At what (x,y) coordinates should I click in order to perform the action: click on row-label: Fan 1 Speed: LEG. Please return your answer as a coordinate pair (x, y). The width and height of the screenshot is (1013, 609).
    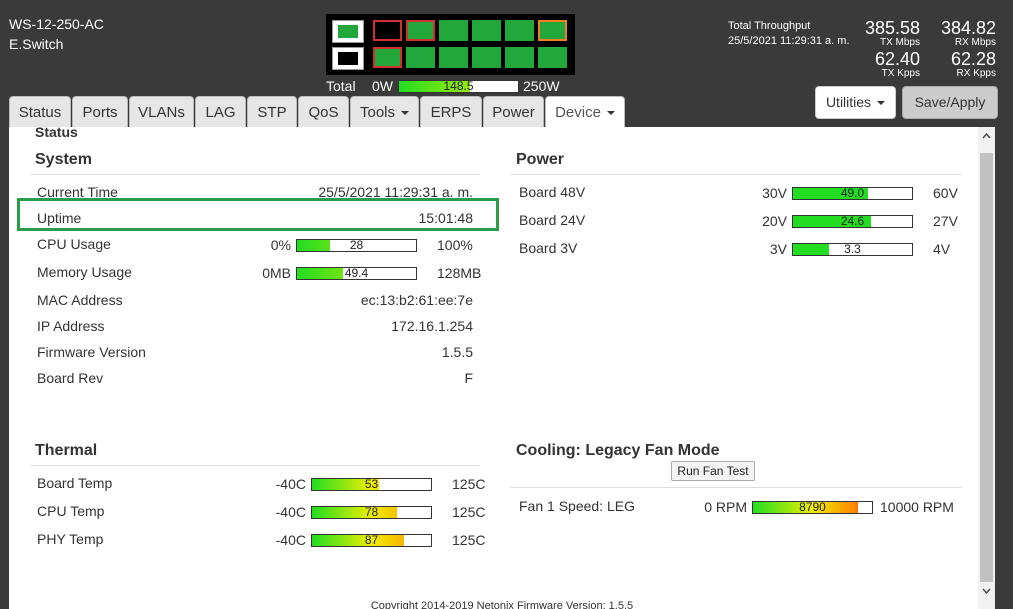
    Looking at the image, I should click on (577, 506).